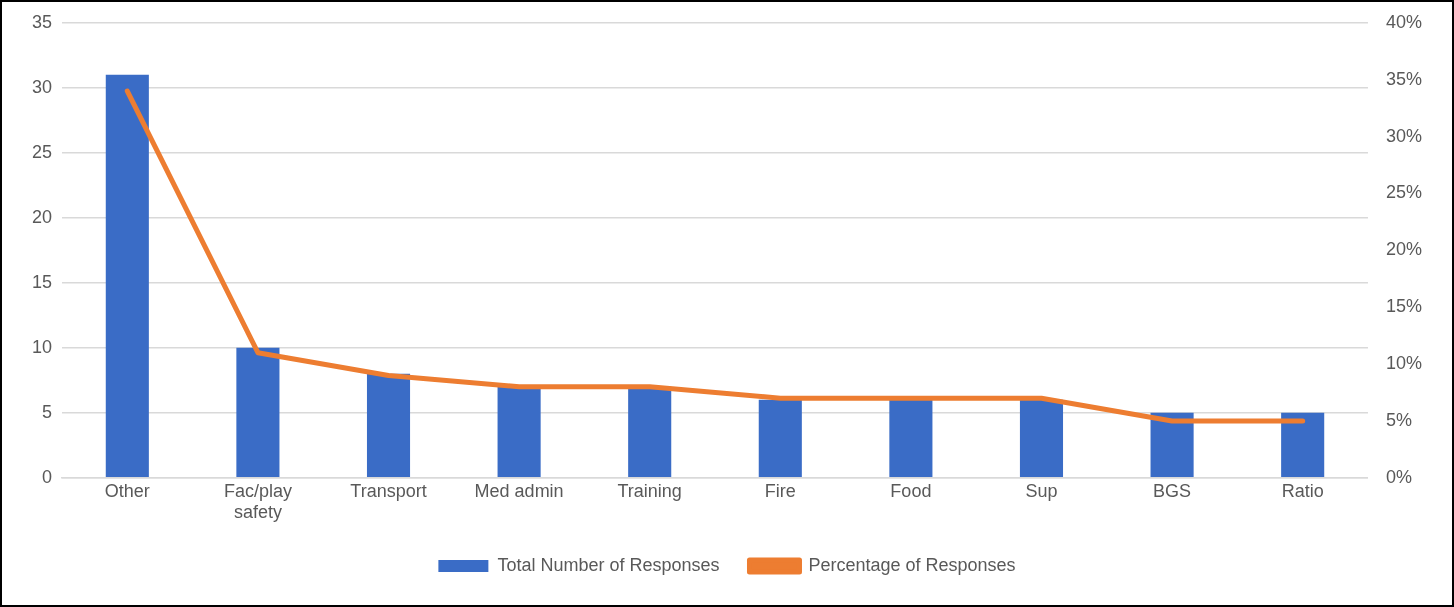  What do you see at coordinates (1172, 490) in the screenshot?
I see `x-tick-label: BGS` at bounding box center [1172, 490].